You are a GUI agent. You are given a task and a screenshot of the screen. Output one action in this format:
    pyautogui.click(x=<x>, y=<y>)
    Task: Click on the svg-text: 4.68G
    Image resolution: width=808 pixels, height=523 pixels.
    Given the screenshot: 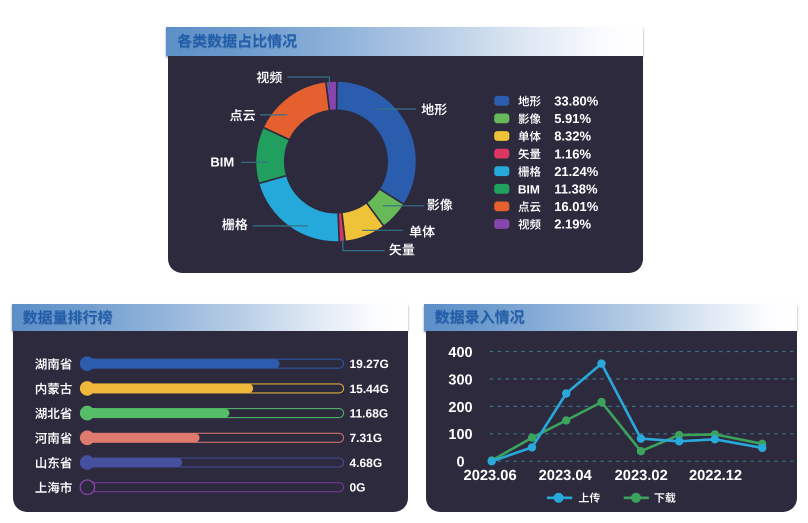 What is the action you would take?
    pyautogui.click(x=366, y=463)
    